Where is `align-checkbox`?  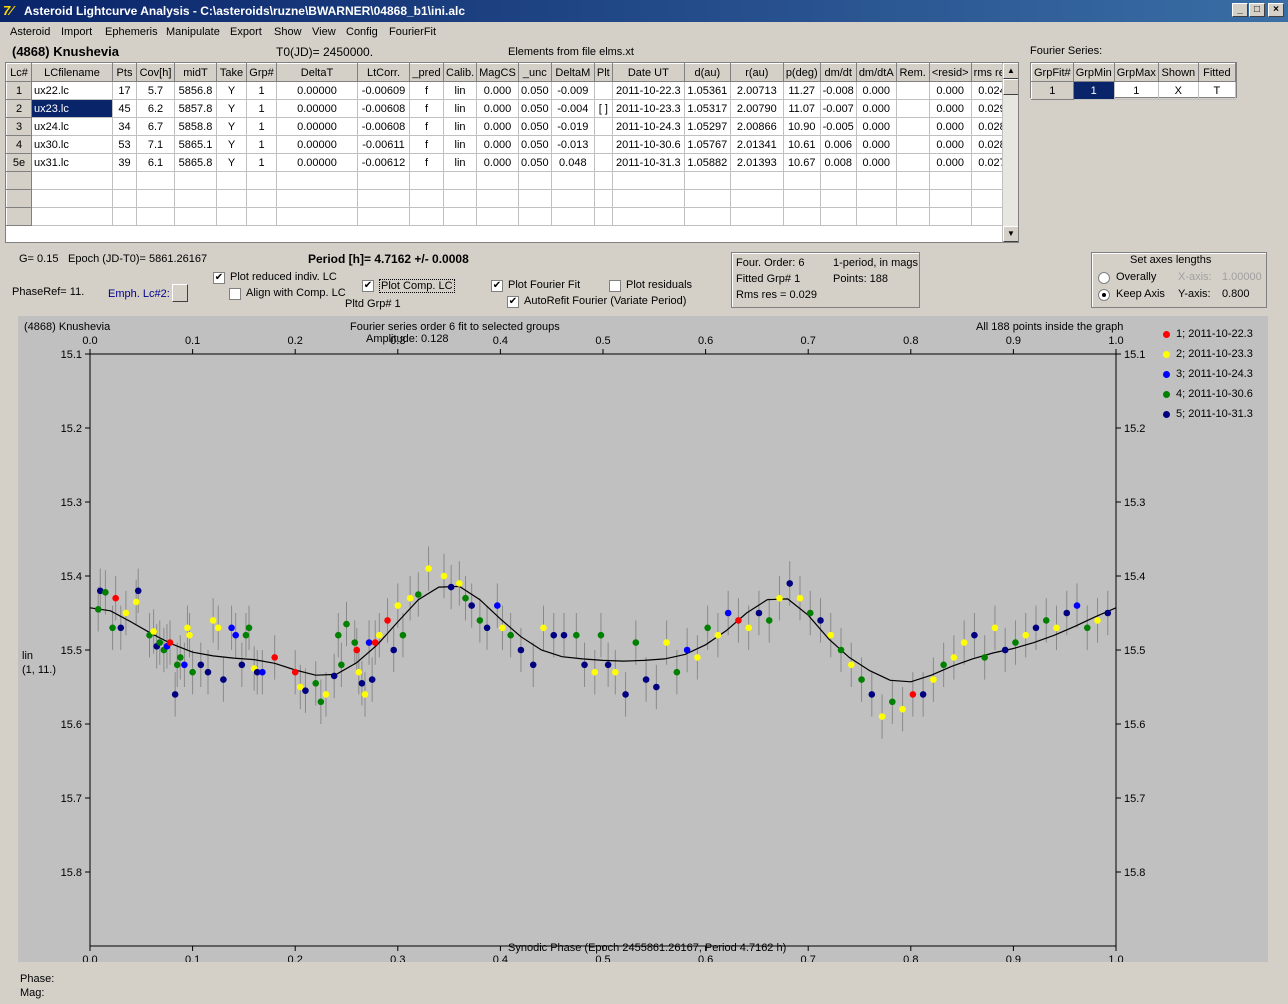 align-checkbox is located at coordinates (235, 294).